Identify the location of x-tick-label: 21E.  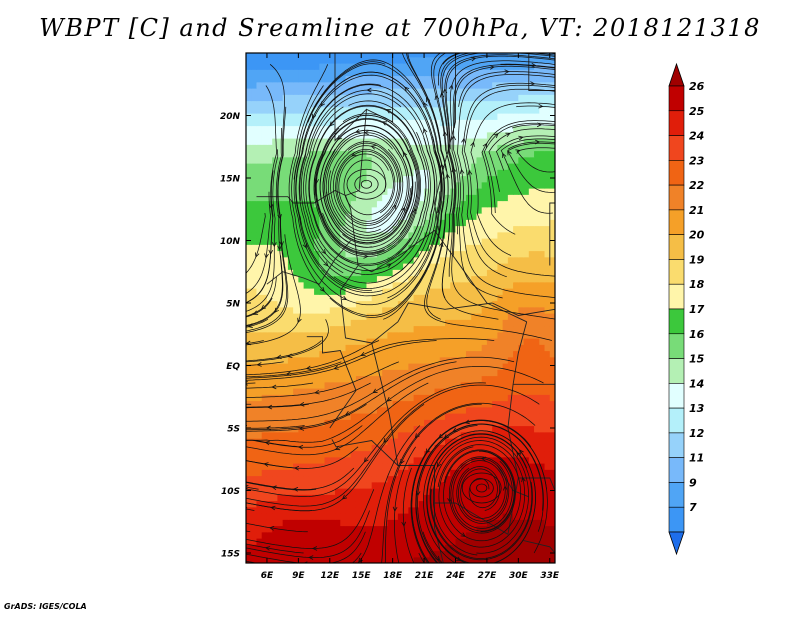
(425, 576).